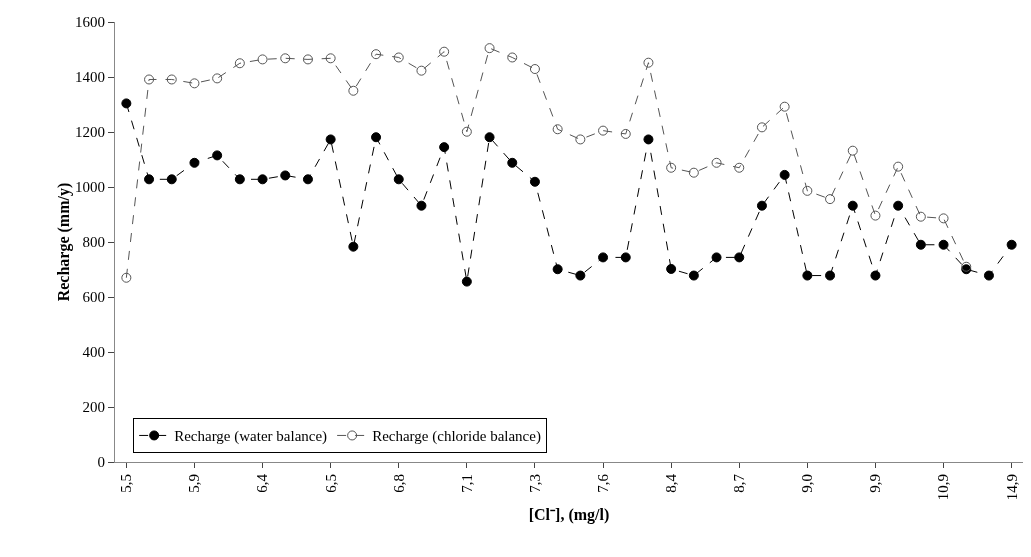 Image resolution: width=1031 pixels, height=557 pixels. I want to click on x-tick-label: 8,4, so click(671, 483).